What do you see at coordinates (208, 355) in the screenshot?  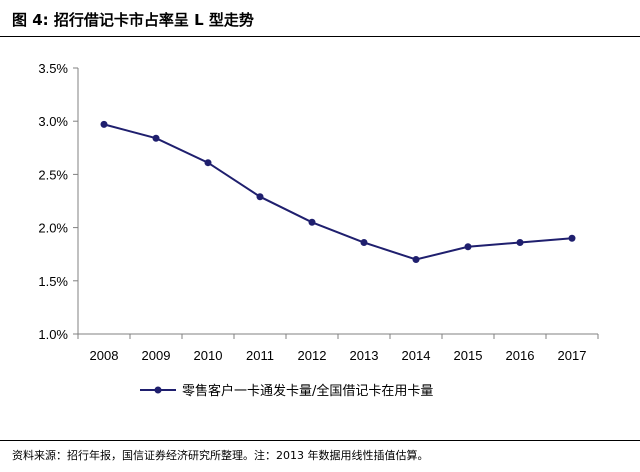 I see `x-tick-label: 2010` at bounding box center [208, 355].